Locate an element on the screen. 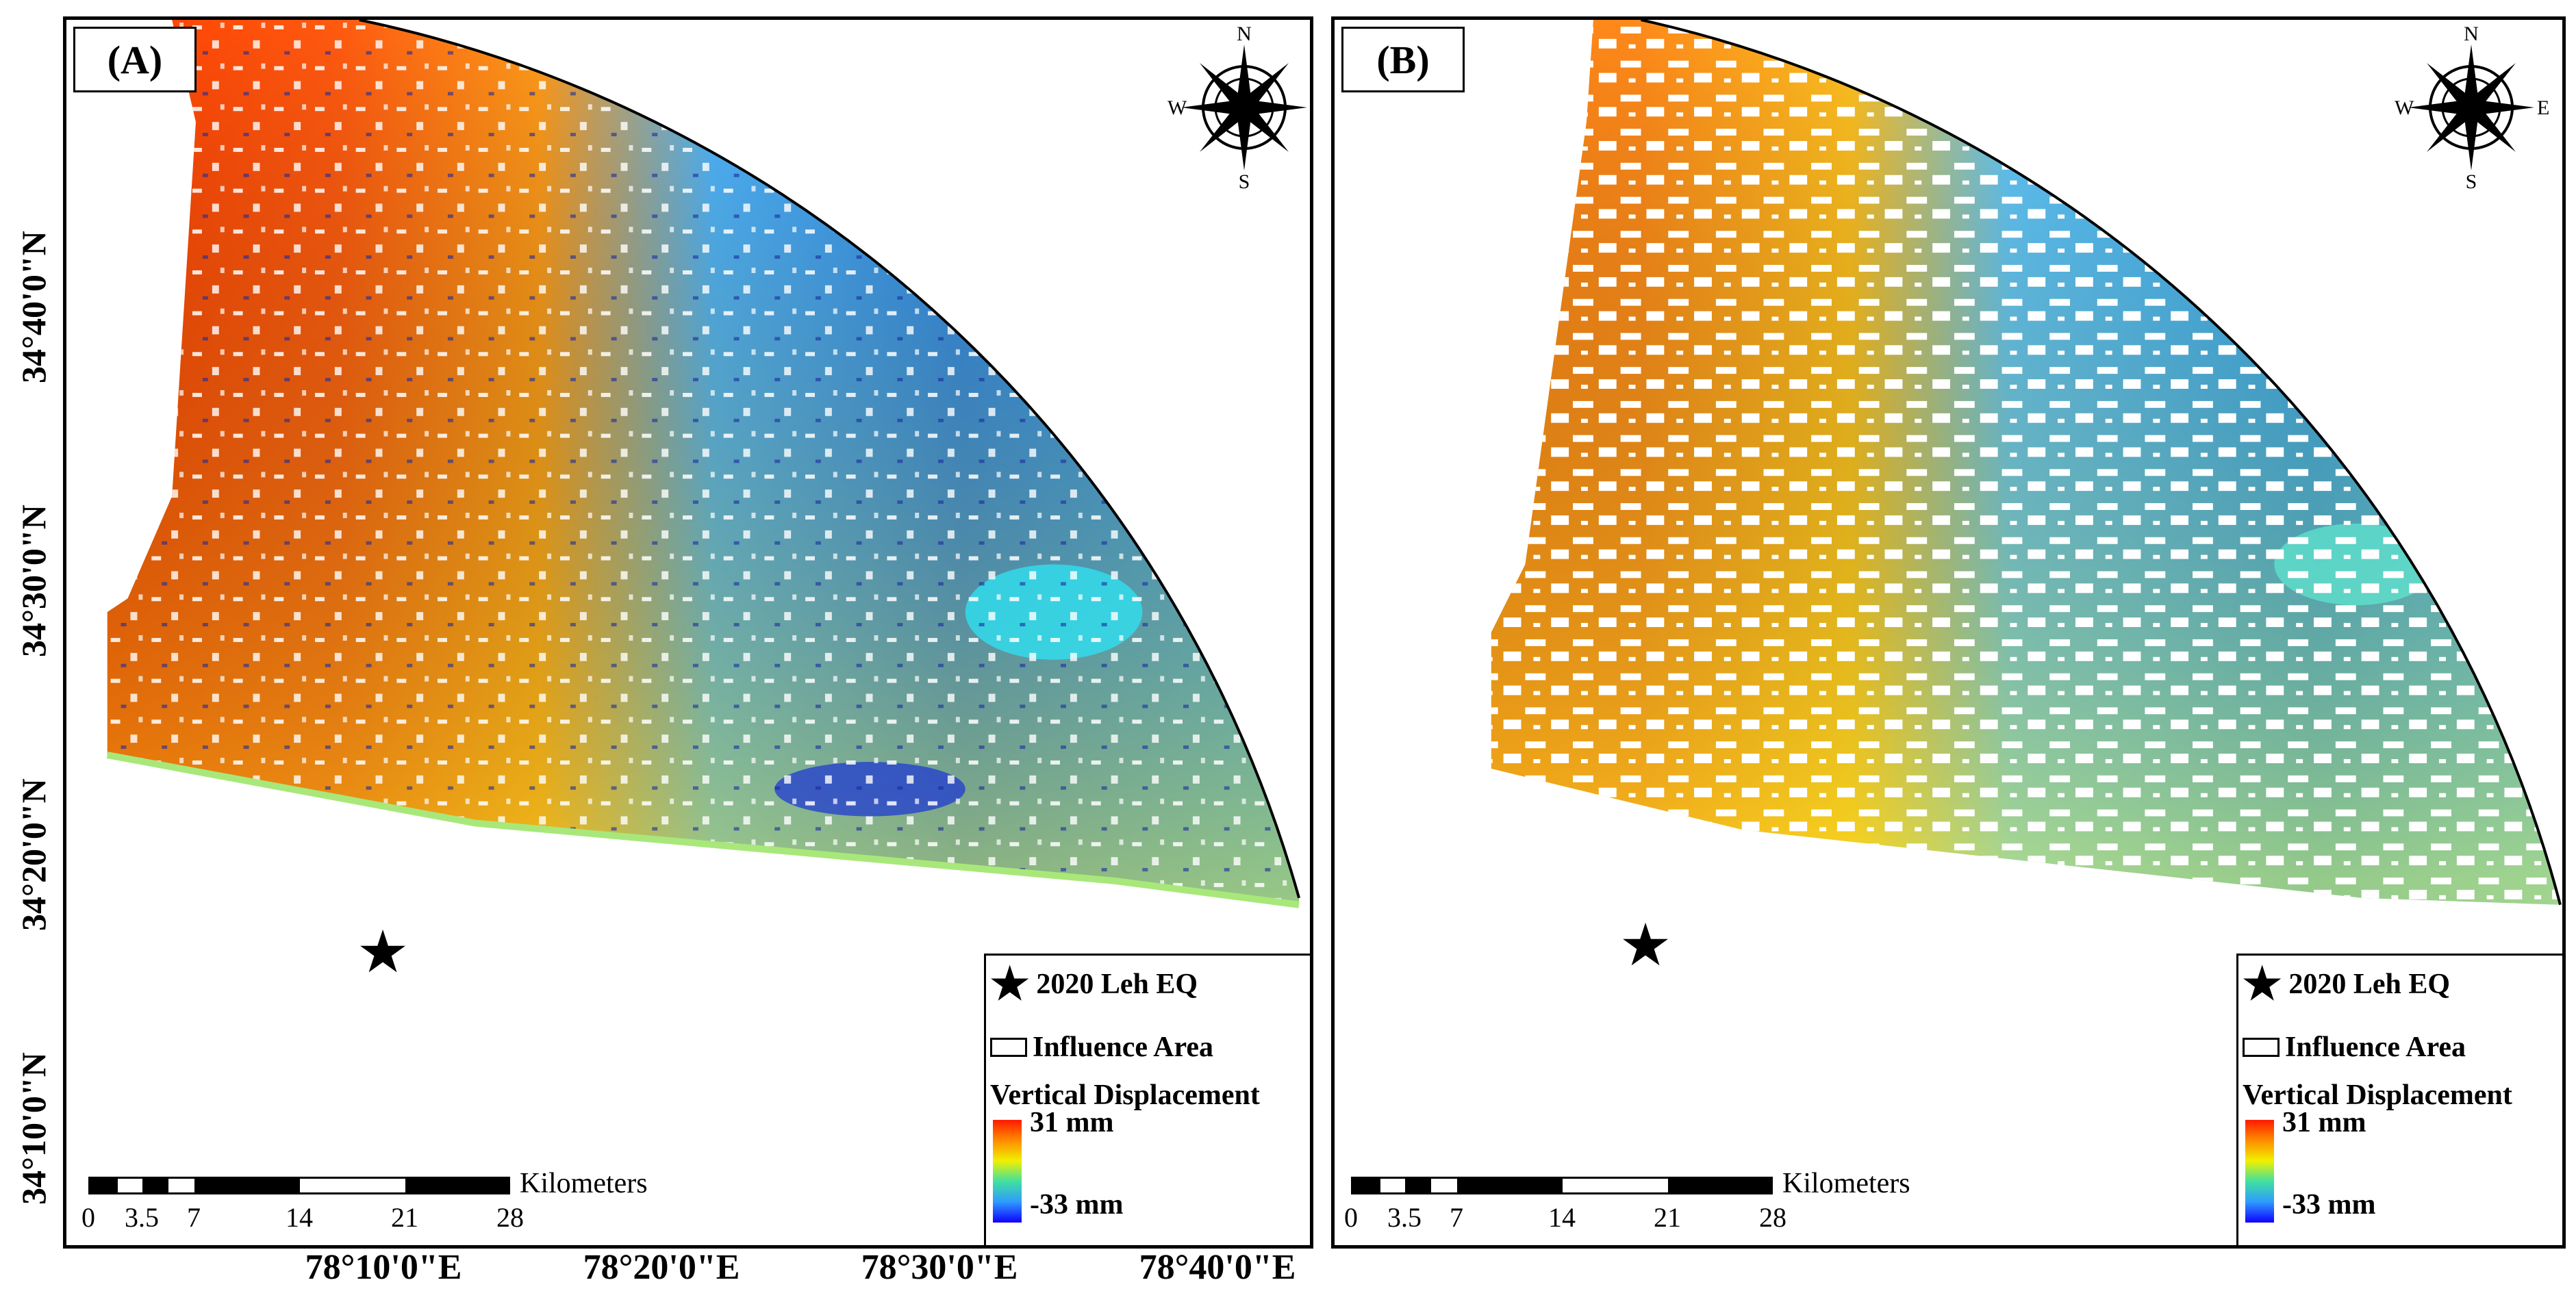 The height and width of the screenshot is (1304, 2576). lon-label: 78°40'0"E is located at coordinates (1217, 1267).